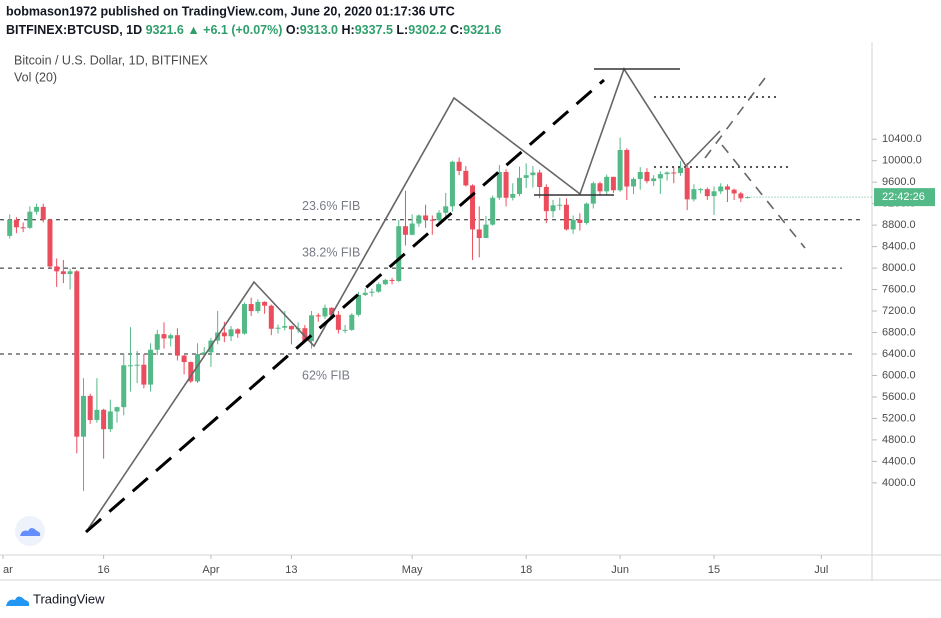 This screenshot has width=941, height=618. What do you see at coordinates (714, 570) in the screenshot?
I see `x-tick-label: 15` at bounding box center [714, 570].